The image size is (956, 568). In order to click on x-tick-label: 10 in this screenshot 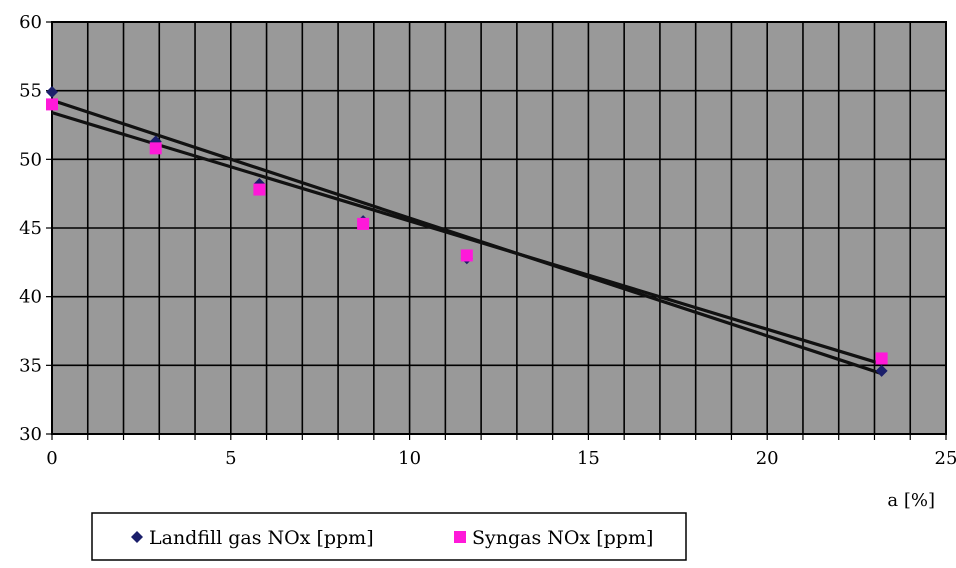, I will do `click(409, 458)`.